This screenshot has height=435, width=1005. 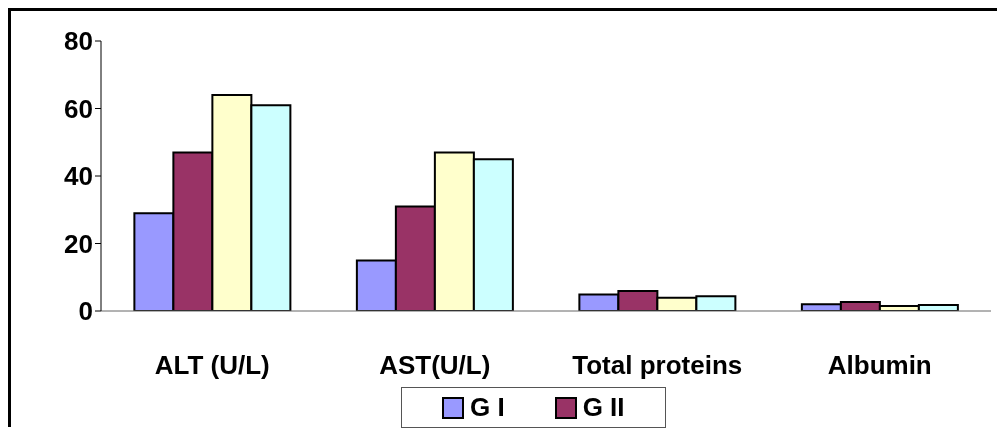 I want to click on y-tick-label: 60, so click(x=78, y=108).